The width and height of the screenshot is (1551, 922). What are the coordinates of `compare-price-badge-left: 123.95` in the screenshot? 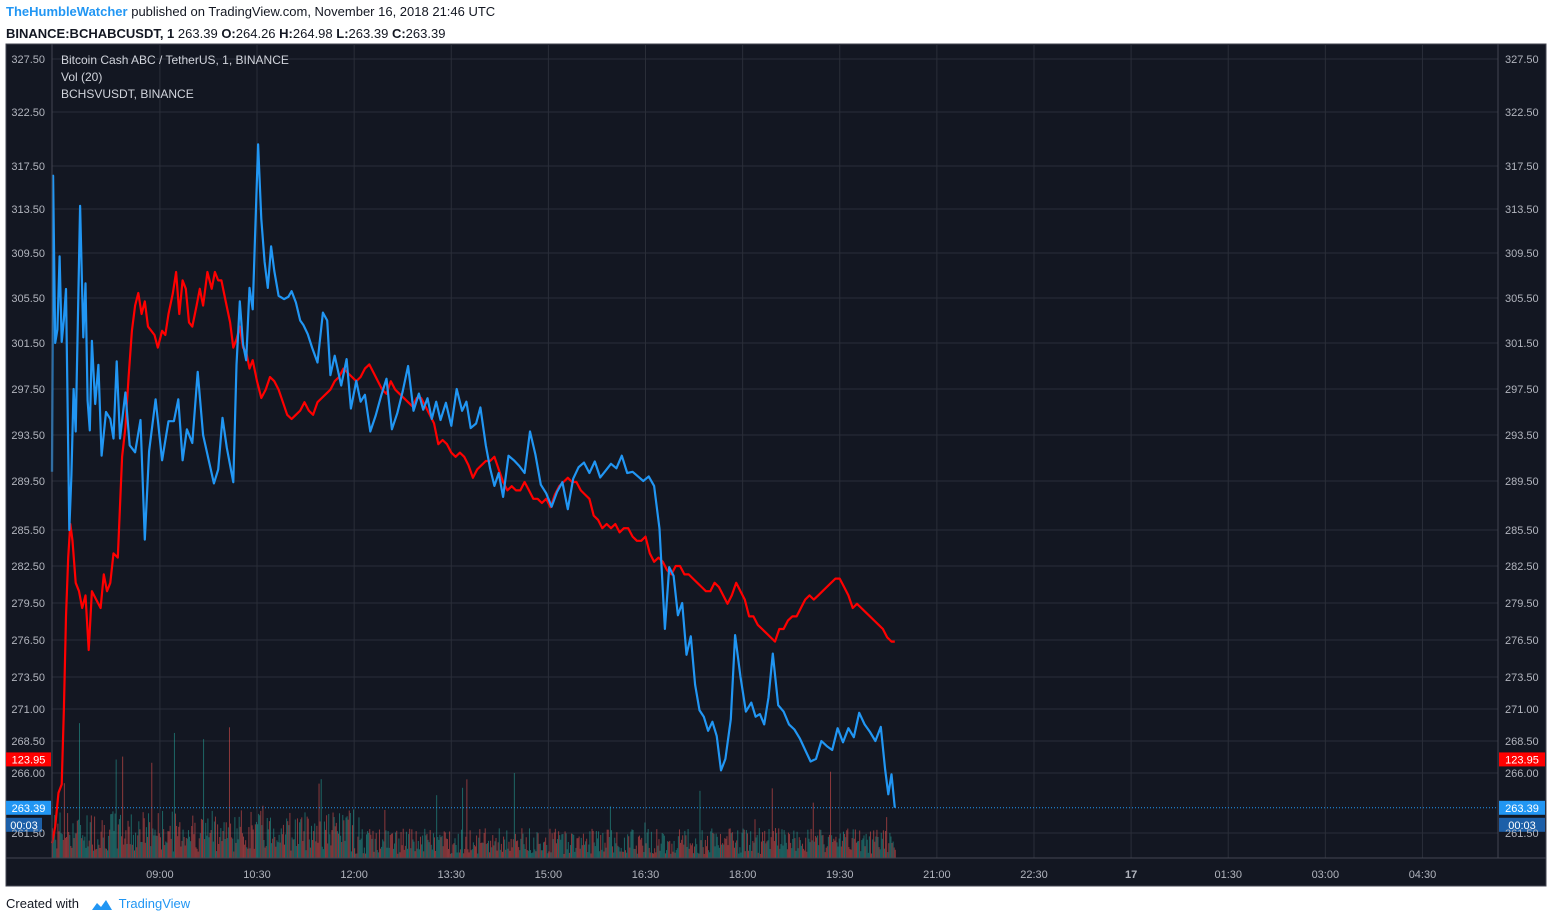 It's located at (29, 760).